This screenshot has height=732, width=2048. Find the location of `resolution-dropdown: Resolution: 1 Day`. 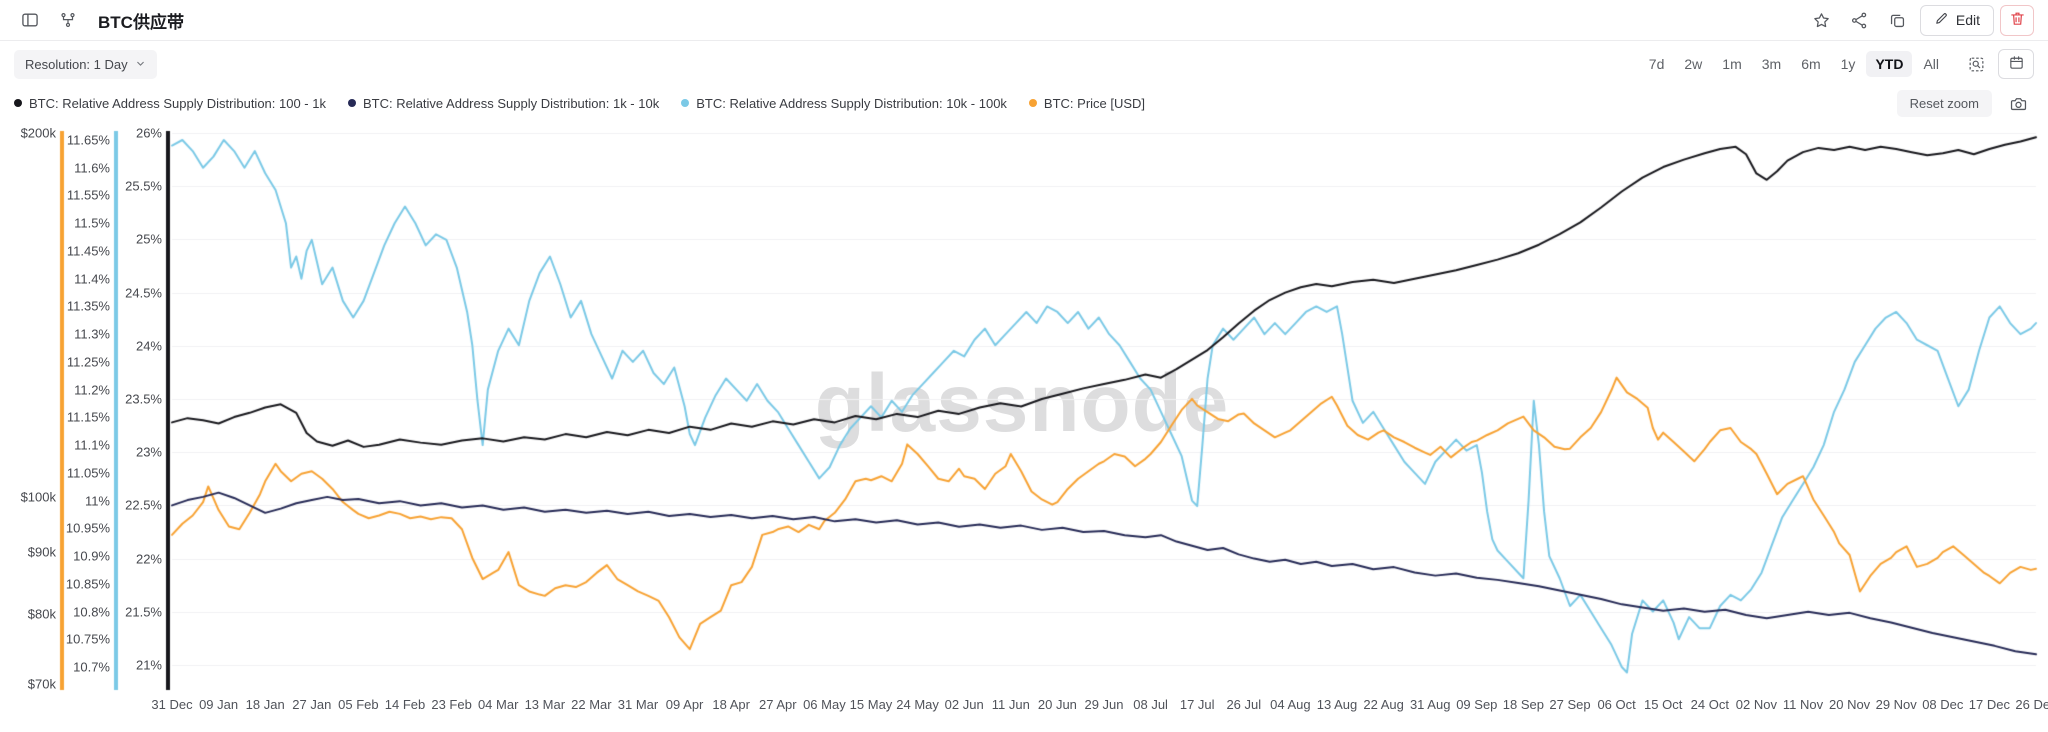

resolution-dropdown: Resolution: 1 Day is located at coordinates (85, 64).